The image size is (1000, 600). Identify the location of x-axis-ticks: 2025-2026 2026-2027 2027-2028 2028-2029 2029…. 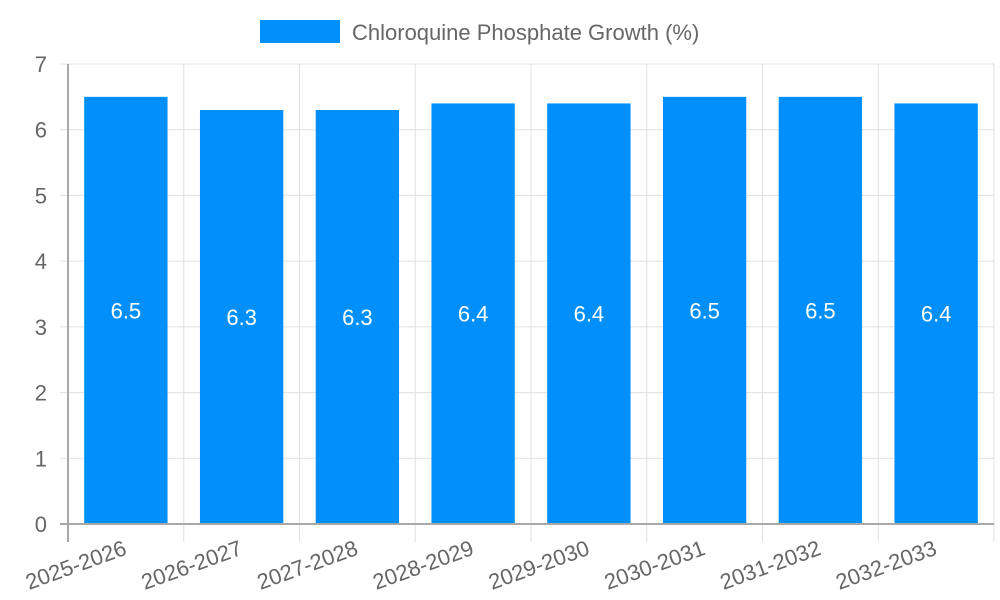
(481, 564).